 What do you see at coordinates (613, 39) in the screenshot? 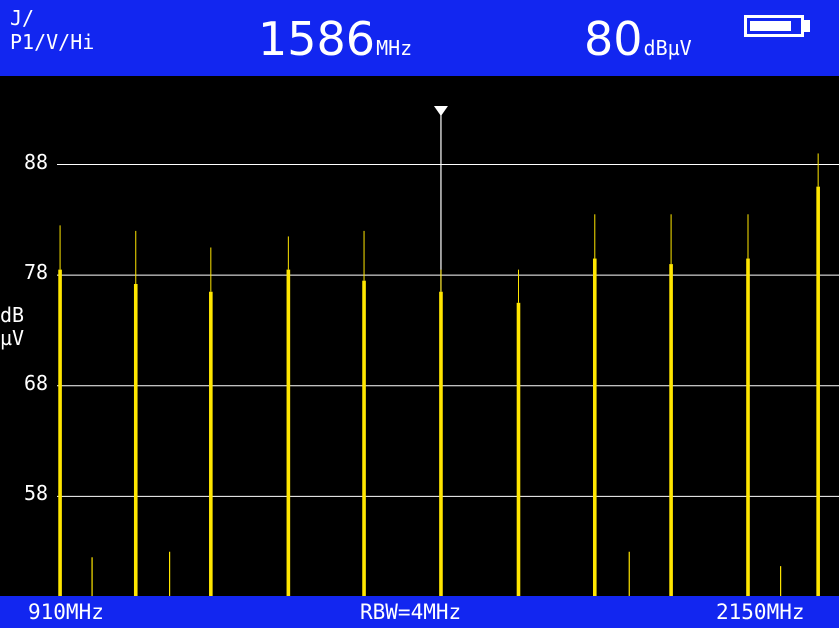
I see `level-value: 80` at bounding box center [613, 39].